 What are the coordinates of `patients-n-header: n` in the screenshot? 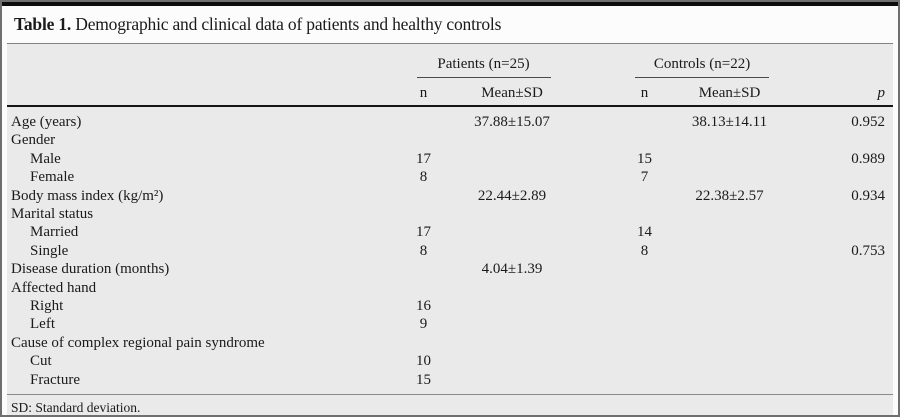 It's located at (423, 92).